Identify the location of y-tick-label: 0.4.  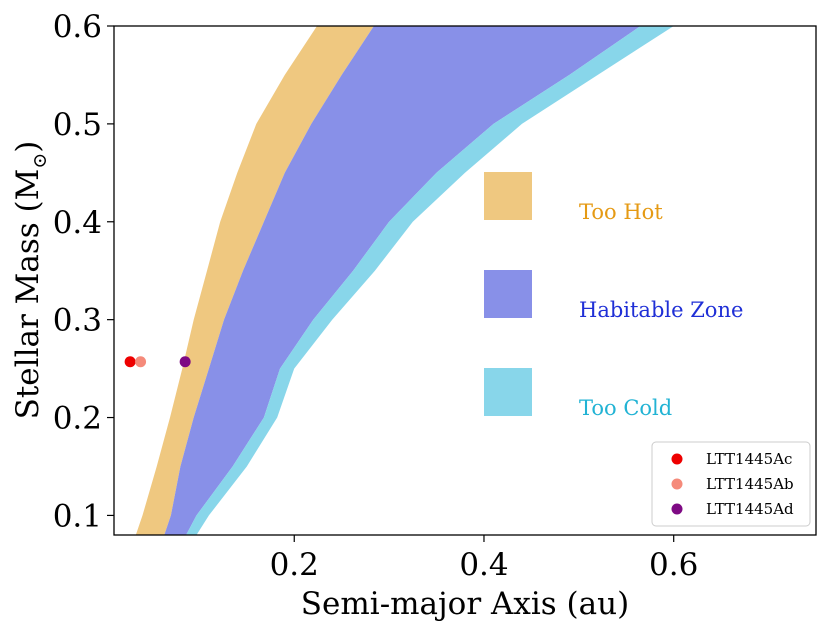
(77, 223).